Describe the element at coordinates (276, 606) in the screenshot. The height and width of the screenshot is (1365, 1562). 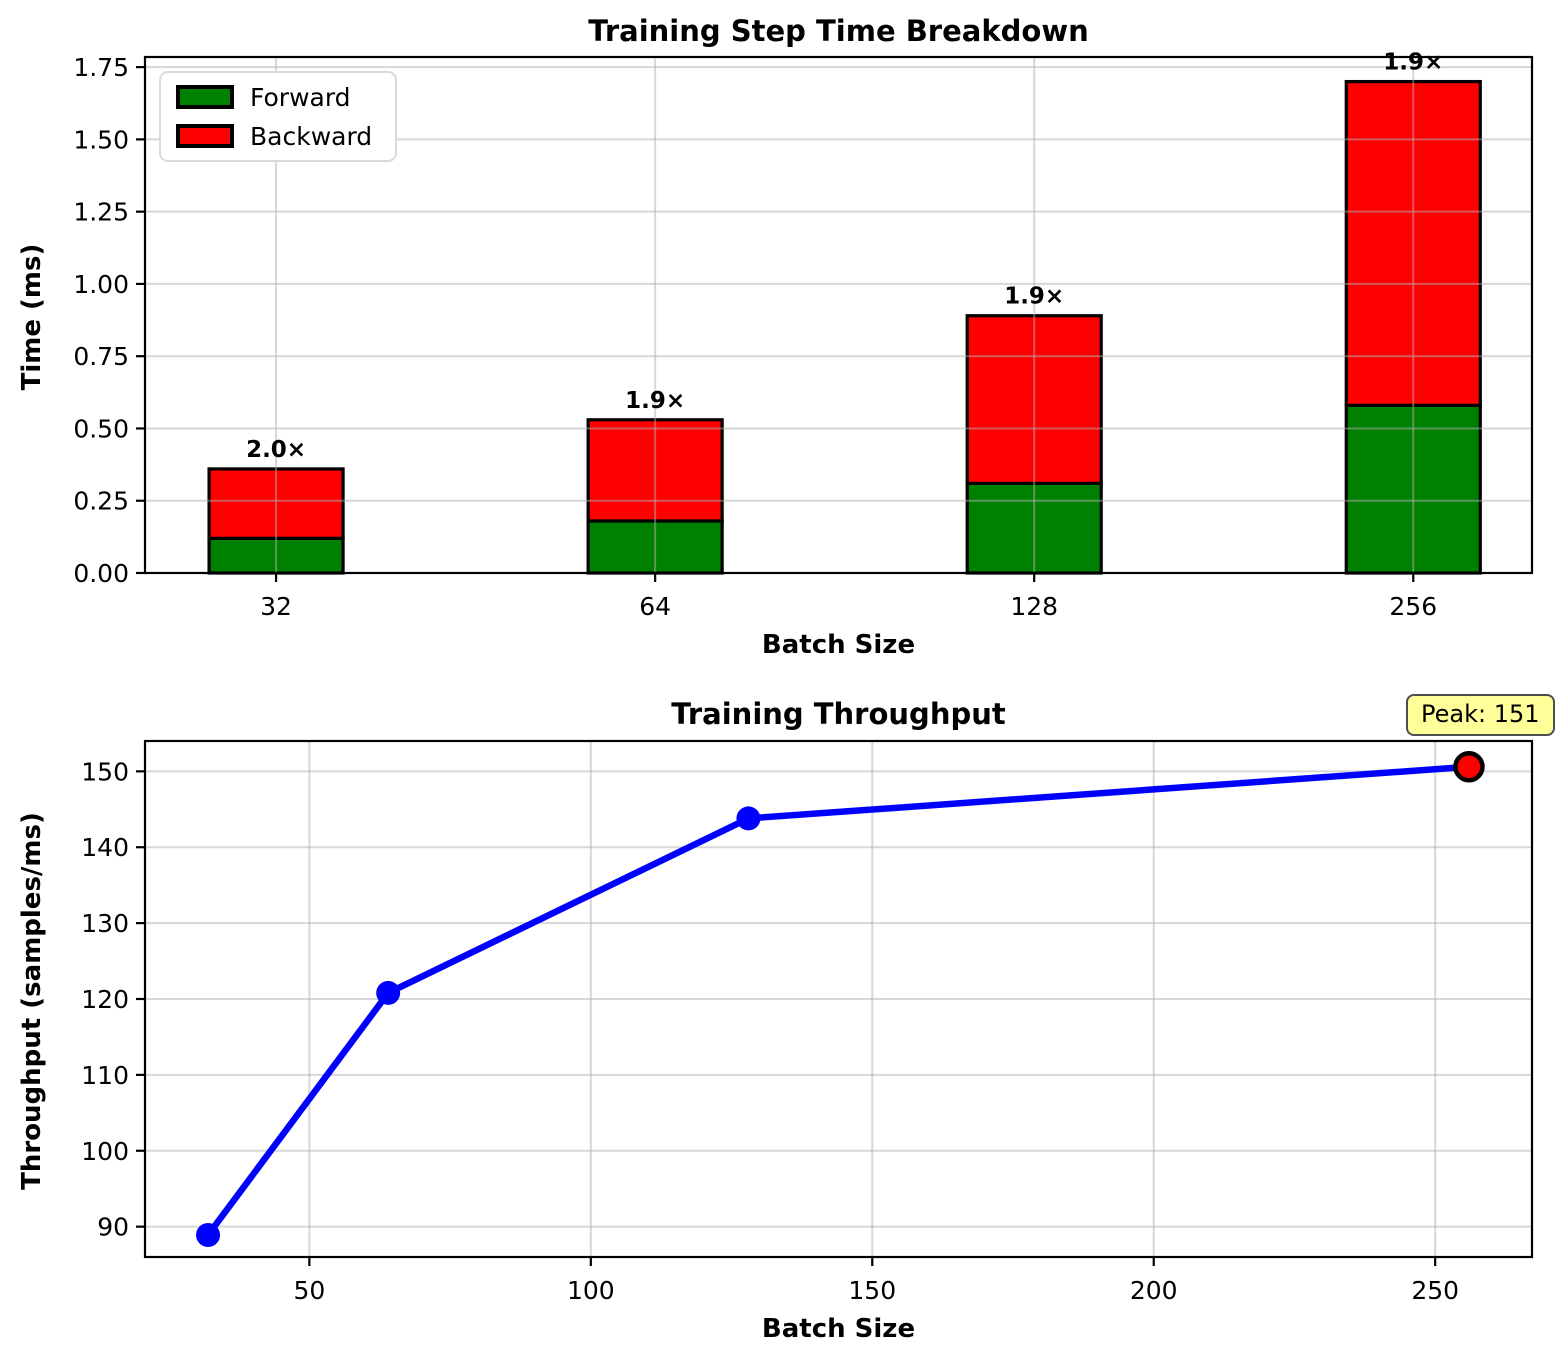
I see `x-tick-label: 32` at that location.